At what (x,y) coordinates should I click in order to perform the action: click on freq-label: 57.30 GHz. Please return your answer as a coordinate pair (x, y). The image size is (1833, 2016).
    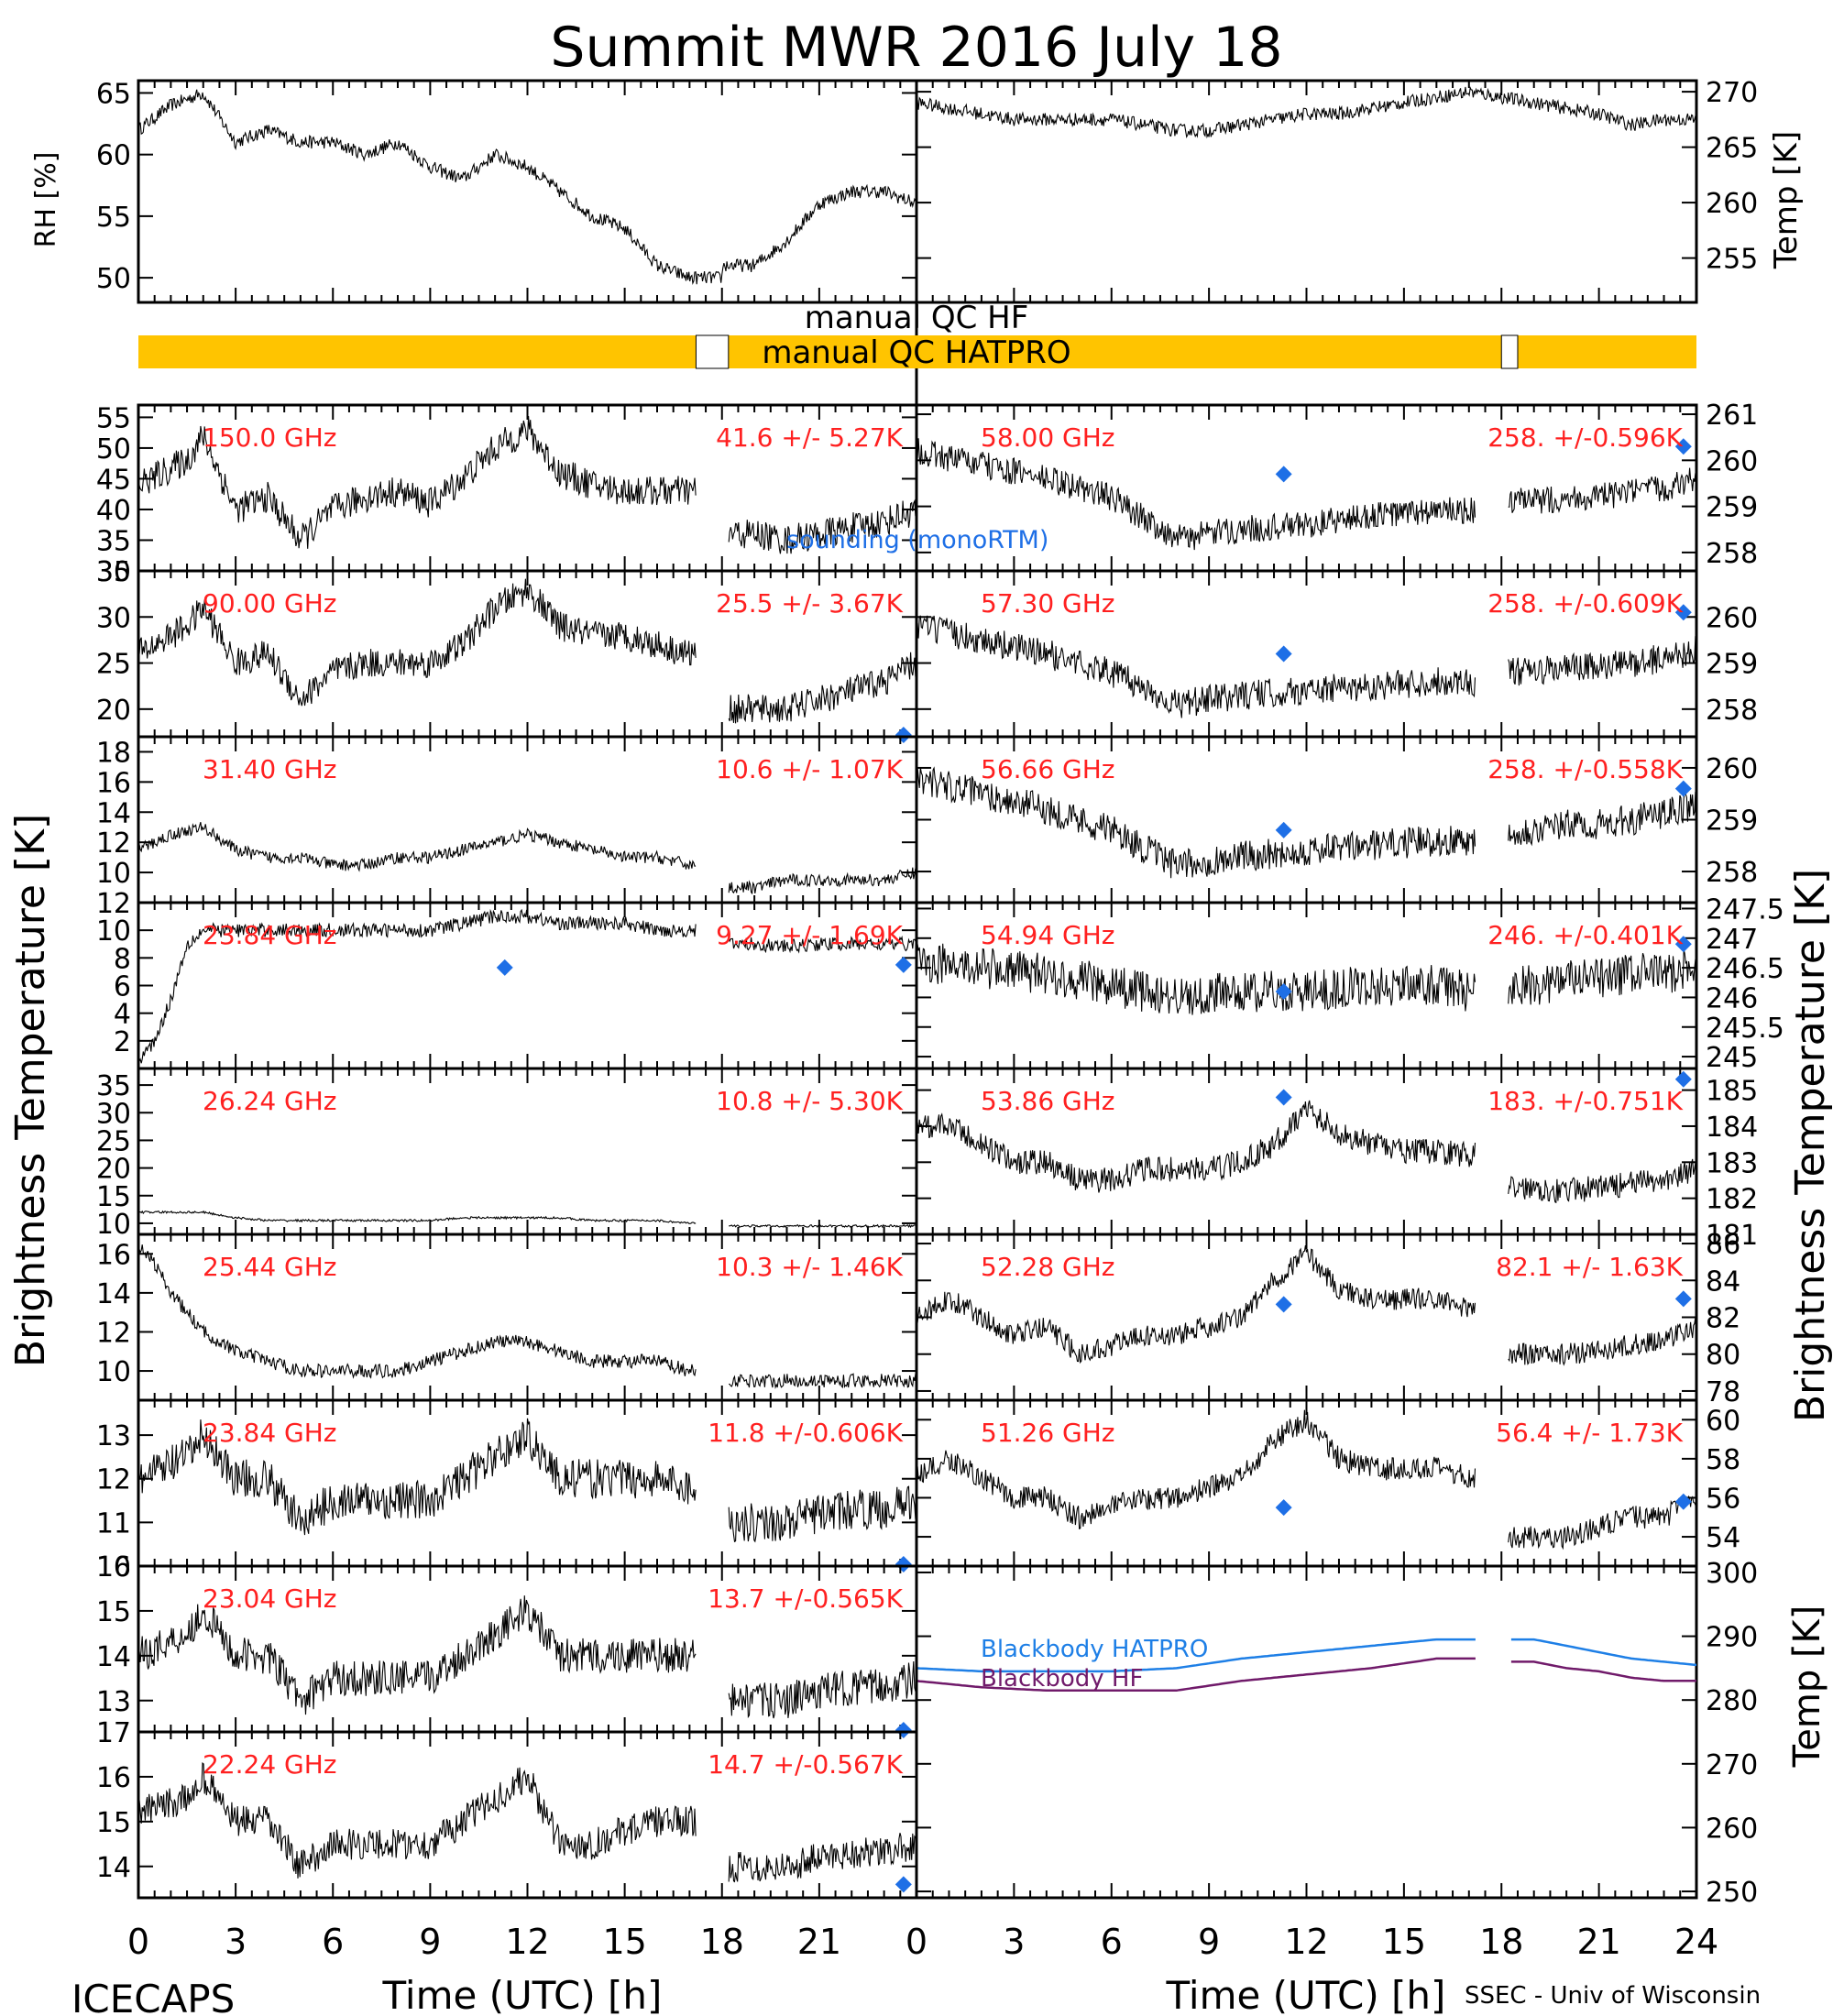
    Looking at the image, I should click on (1048, 603).